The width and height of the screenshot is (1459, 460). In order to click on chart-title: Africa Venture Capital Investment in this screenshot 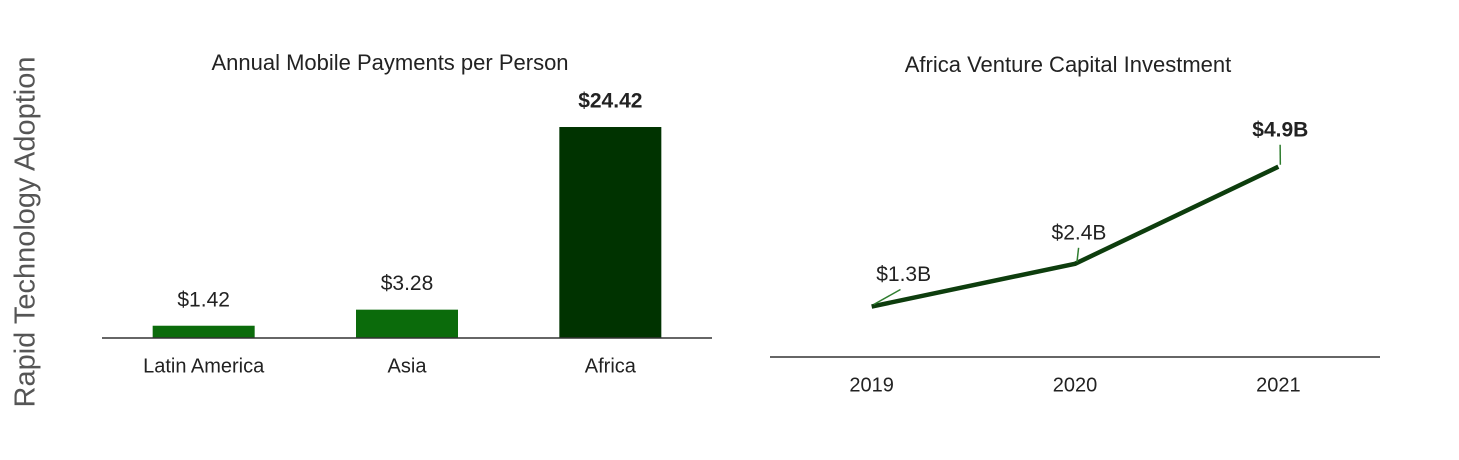, I will do `click(1068, 64)`.